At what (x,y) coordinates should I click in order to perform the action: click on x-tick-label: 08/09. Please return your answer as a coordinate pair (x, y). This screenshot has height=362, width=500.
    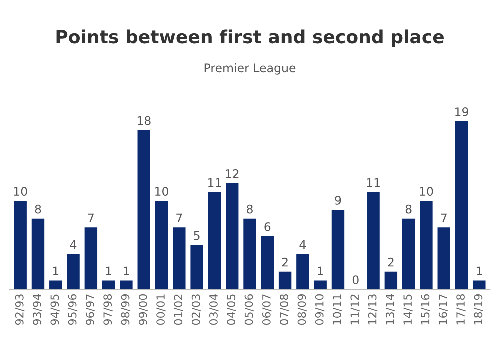
    Looking at the image, I should click on (303, 310).